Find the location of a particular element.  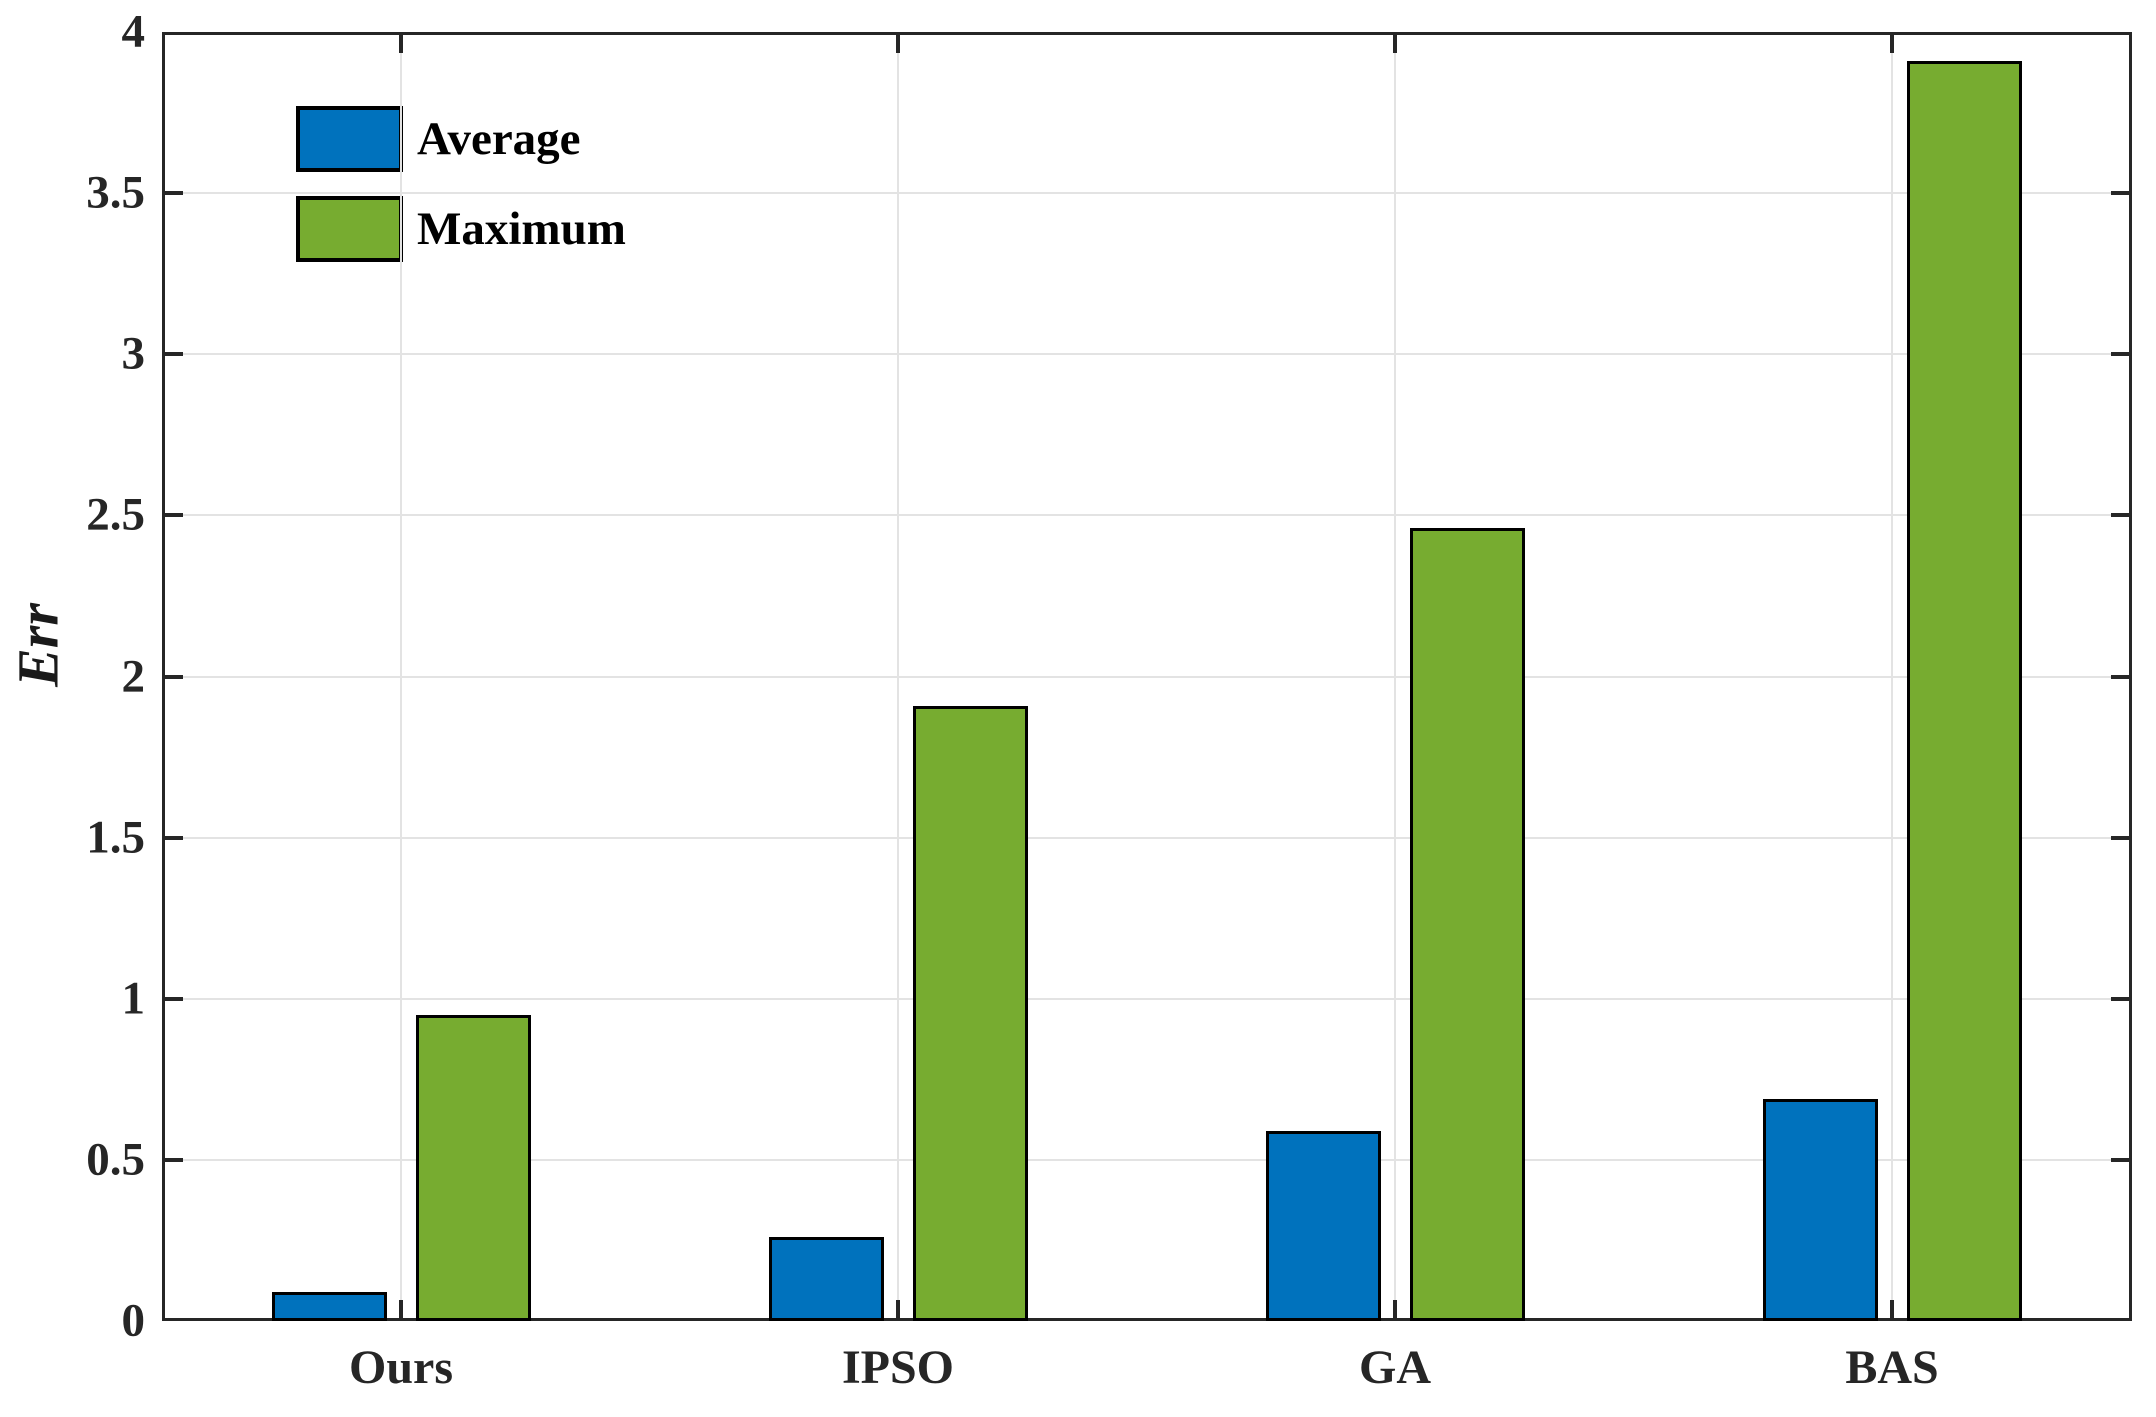

y-tick-label: 1 is located at coordinates (133, 998).